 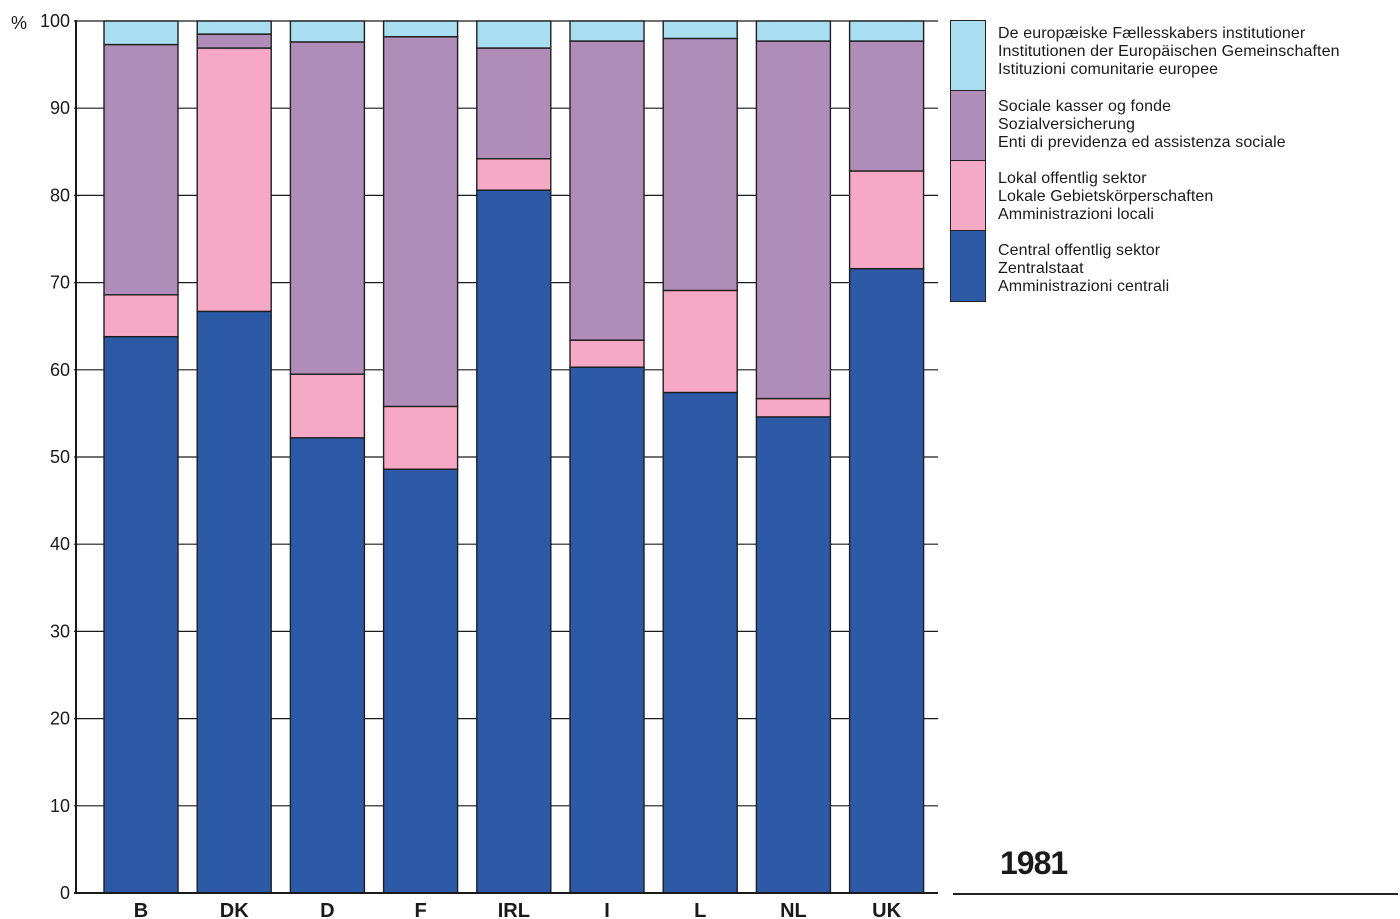 What do you see at coordinates (60, 195) in the screenshot?
I see `y-tick-label: 80` at bounding box center [60, 195].